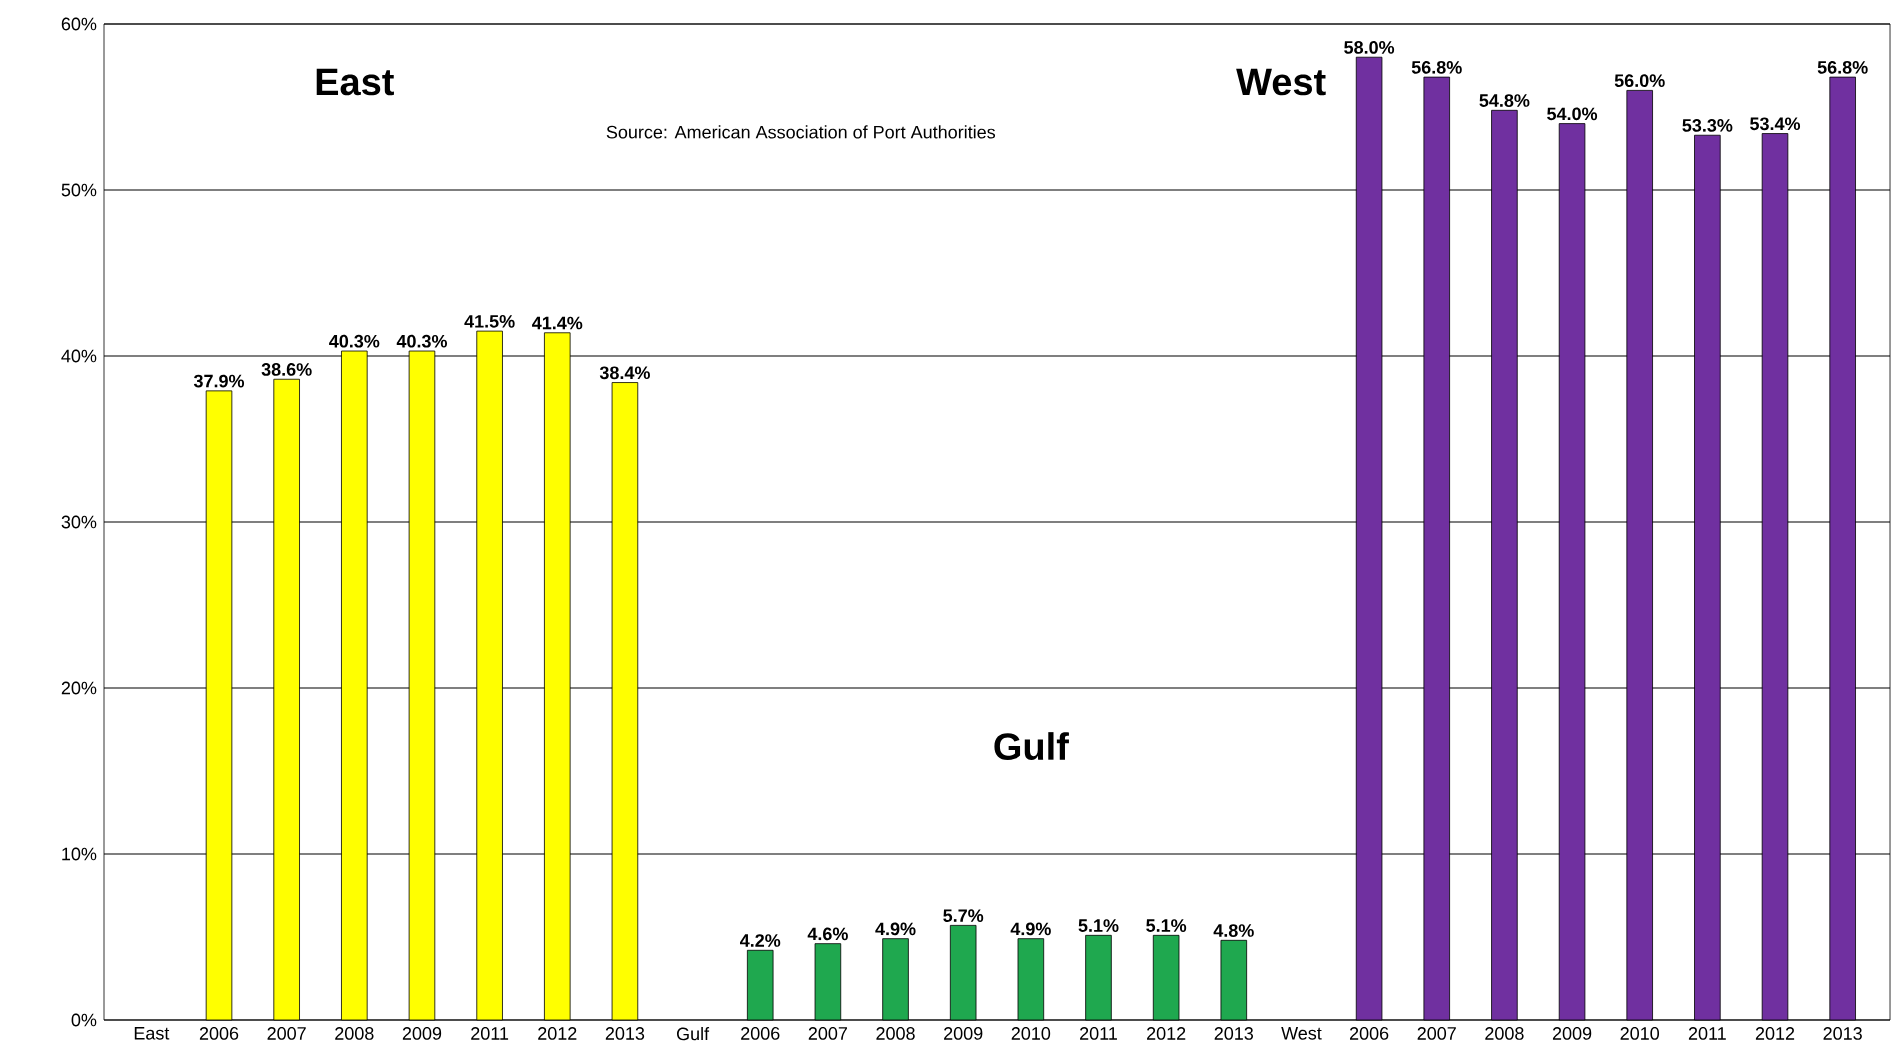 The width and height of the screenshot is (1893, 1060). Describe the element at coordinates (1281, 82) in the screenshot. I see `annotation: West` at that location.